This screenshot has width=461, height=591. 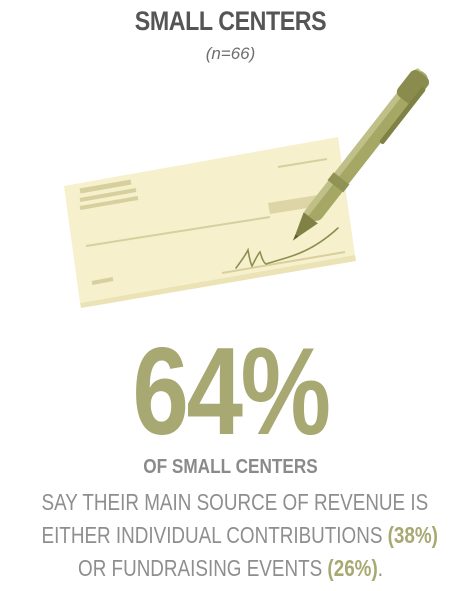 I want to click on signature-icon, so click(x=287, y=248).